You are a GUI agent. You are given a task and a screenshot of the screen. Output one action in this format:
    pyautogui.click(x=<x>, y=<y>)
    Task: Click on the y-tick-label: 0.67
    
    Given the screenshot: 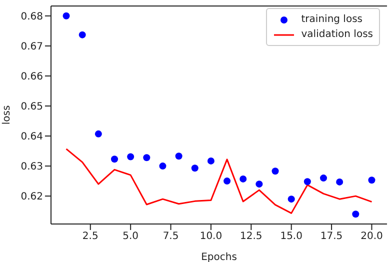 What is the action you would take?
    pyautogui.click(x=31, y=46)
    